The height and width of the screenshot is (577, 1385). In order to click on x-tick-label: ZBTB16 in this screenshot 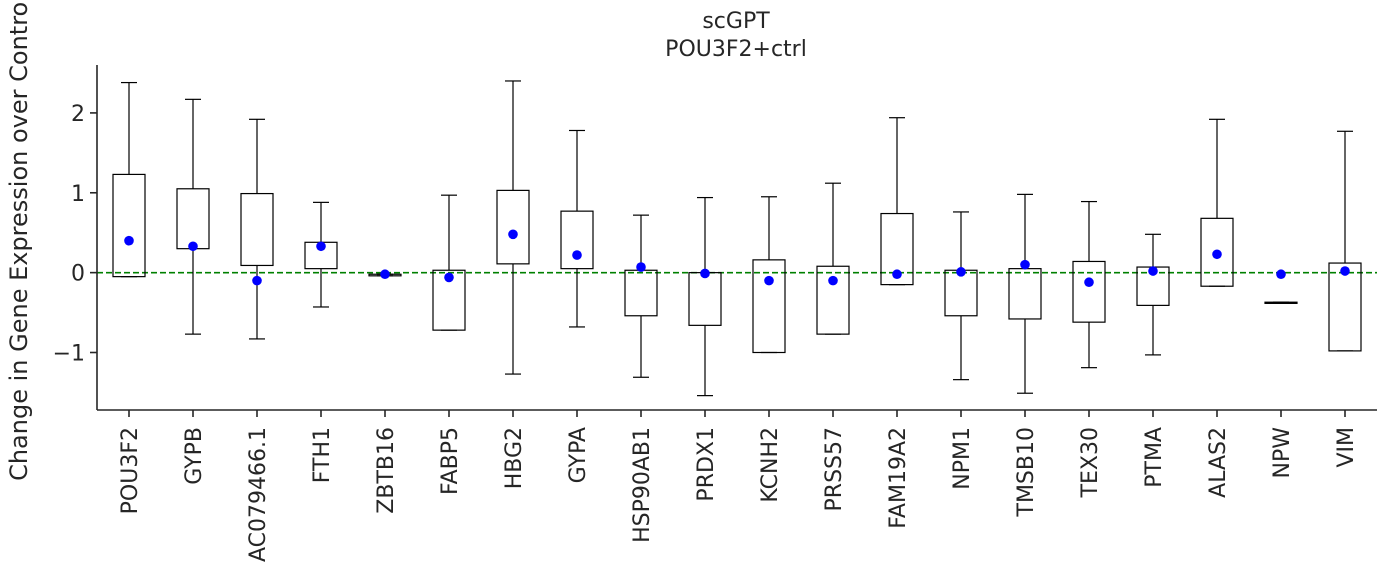, I will do `click(386, 470)`.